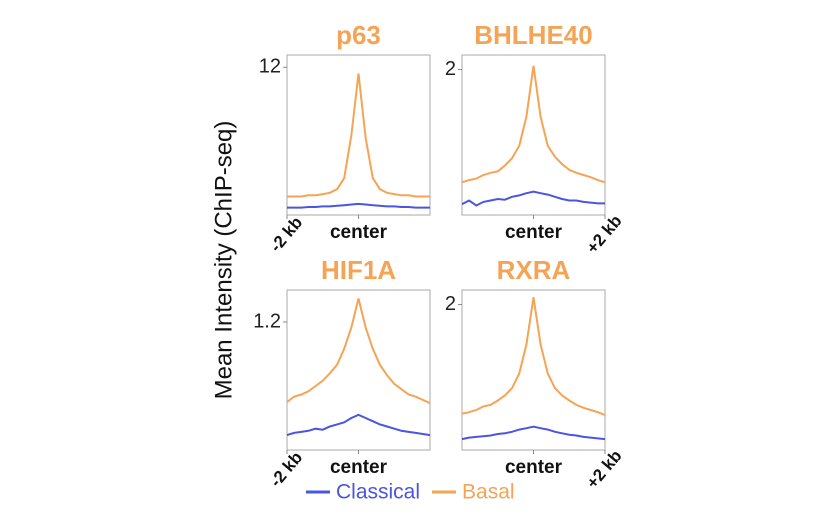 This screenshot has width=840, height=514. I want to click on panel-title: p63, so click(358, 35).